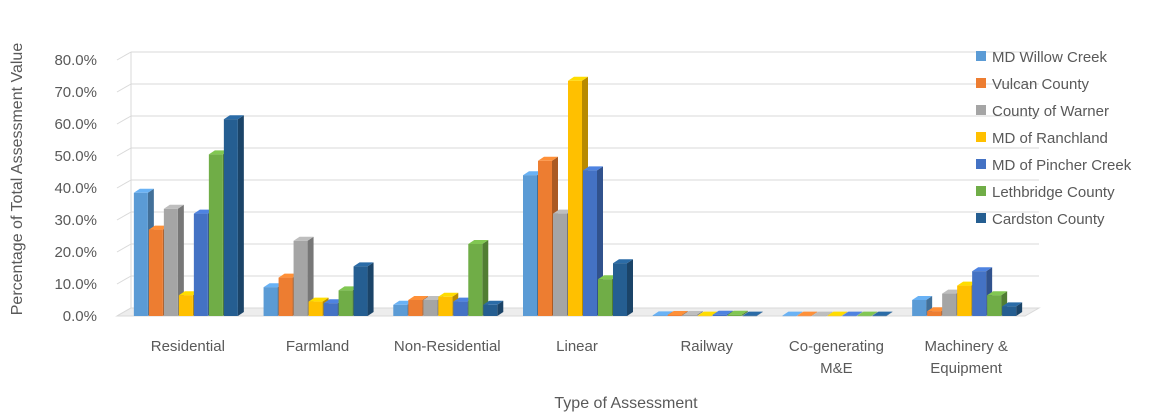  I want to click on legend-label: MD of Ranchland, so click(1050, 138).